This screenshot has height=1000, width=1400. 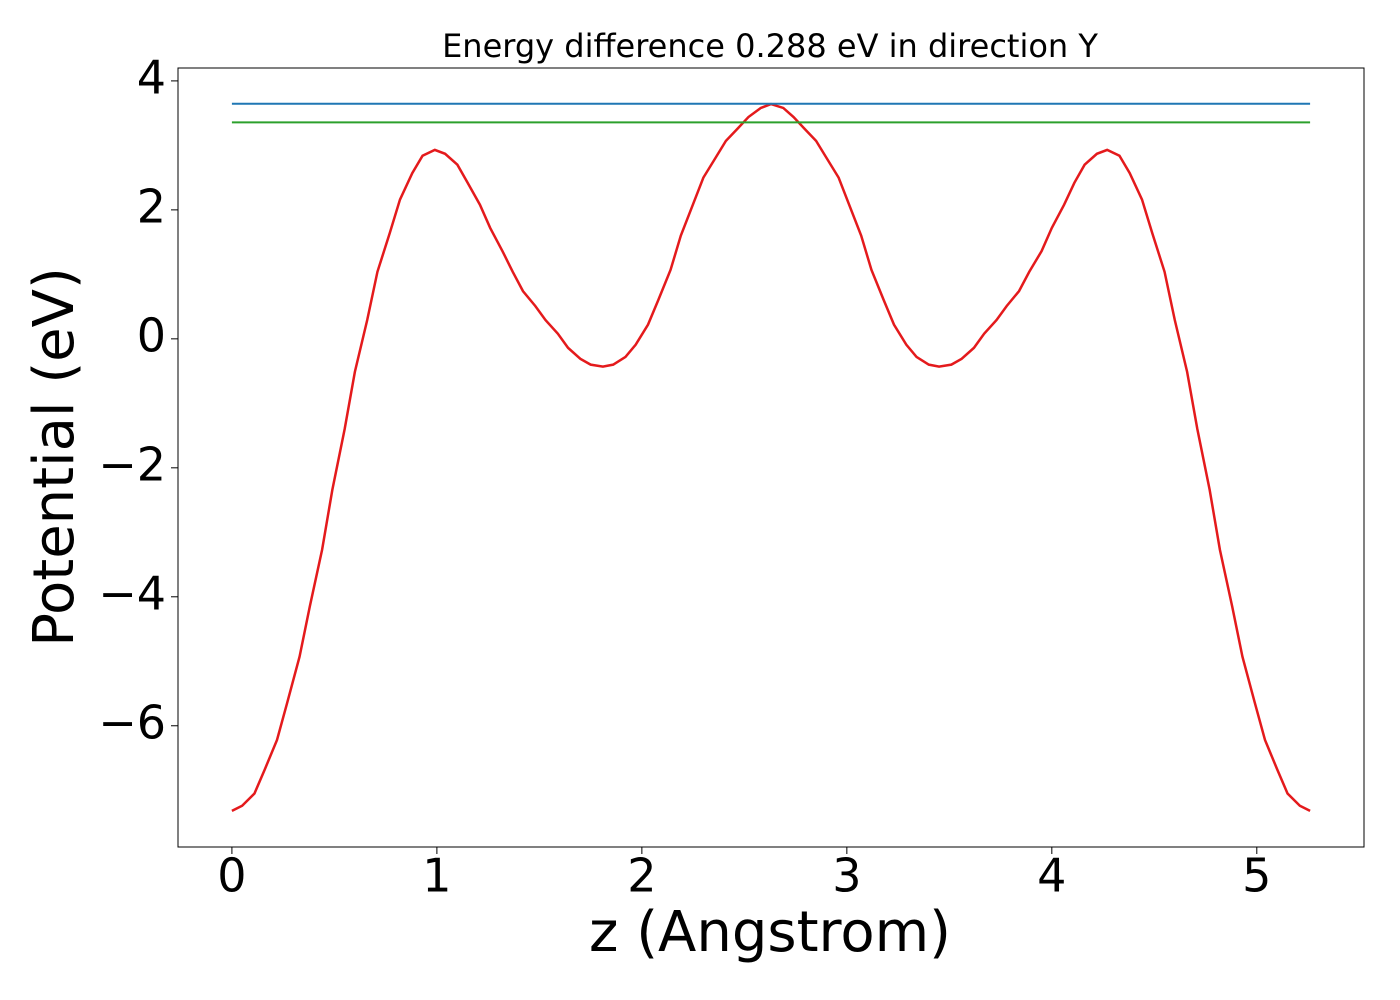 What do you see at coordinates (151, 206) in the screenshot?
I see `y-tick-label: 2` at bounding box center [151, 206].